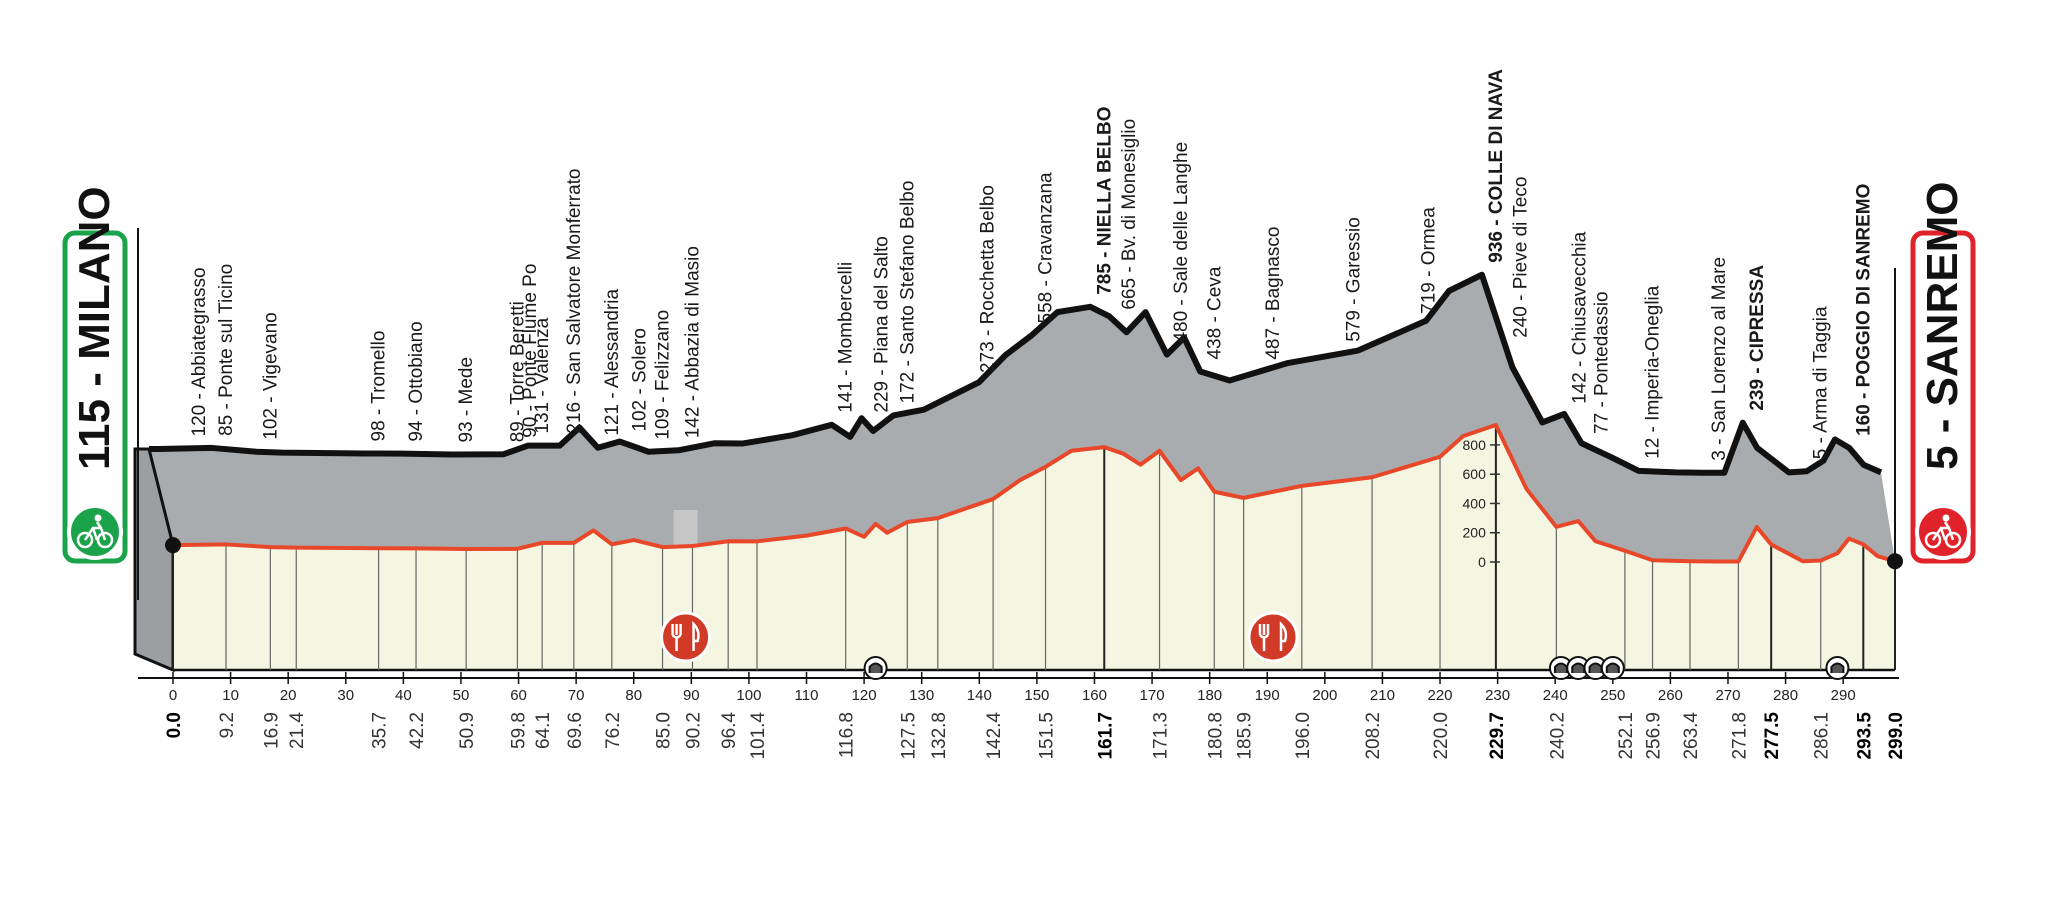 This screenshot has height=908, width=2048. I want to click on distance-label: 208.2, so click(1373, 736).